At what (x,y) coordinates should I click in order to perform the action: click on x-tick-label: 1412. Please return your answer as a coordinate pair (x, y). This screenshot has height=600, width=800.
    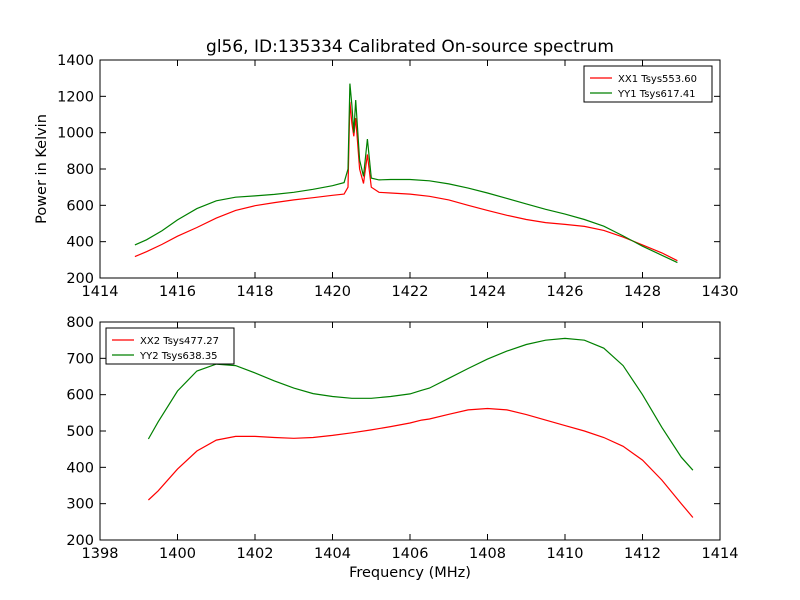
    Looking at the image, I should click on (642, 554).